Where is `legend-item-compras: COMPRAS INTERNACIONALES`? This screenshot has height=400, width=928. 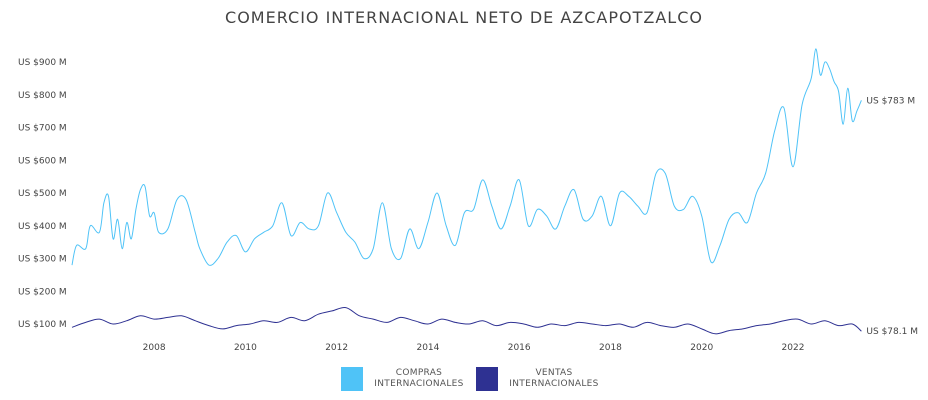 legend-item-compras: COMPRAS INTERNACIONALES is located at coordinates (405, 379).